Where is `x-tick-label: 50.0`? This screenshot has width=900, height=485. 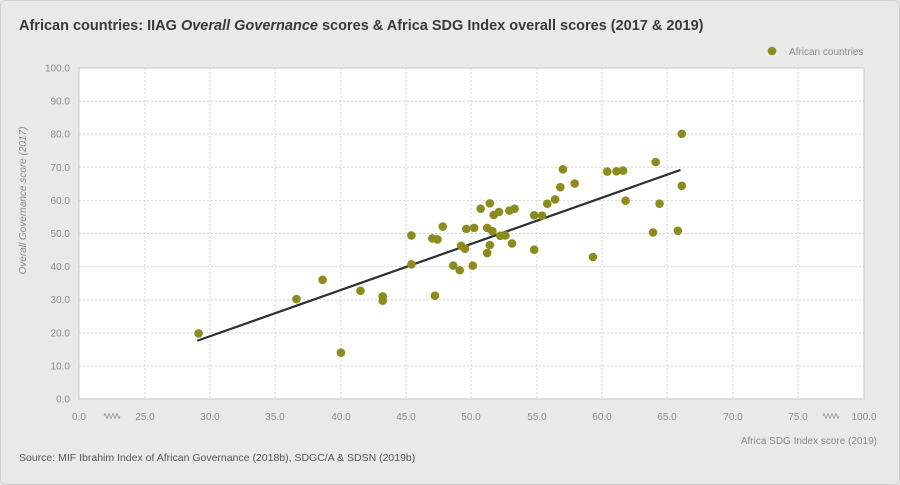
x-tick-label: 50.0 is located at coordinates (471, 417).